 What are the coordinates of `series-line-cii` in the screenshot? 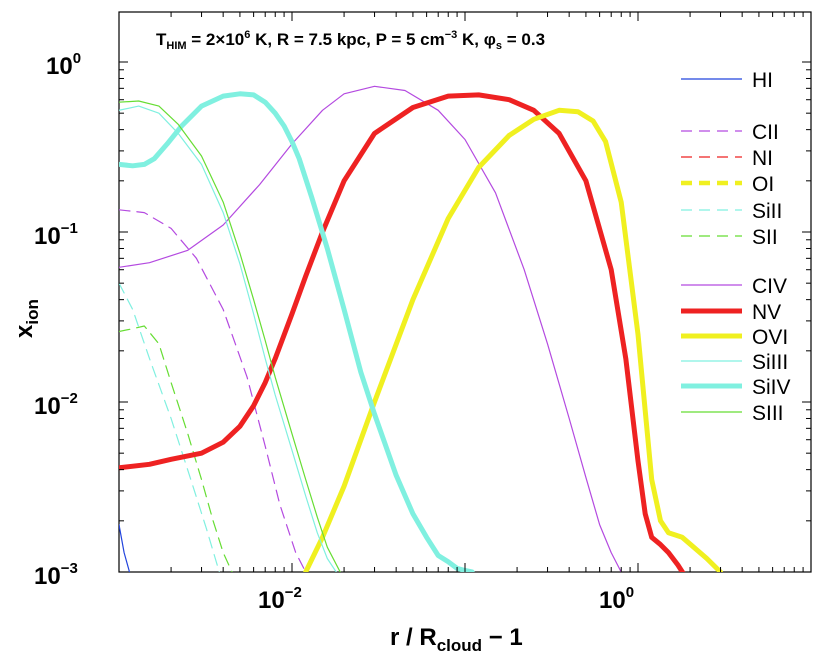 It's located at (213, 390).